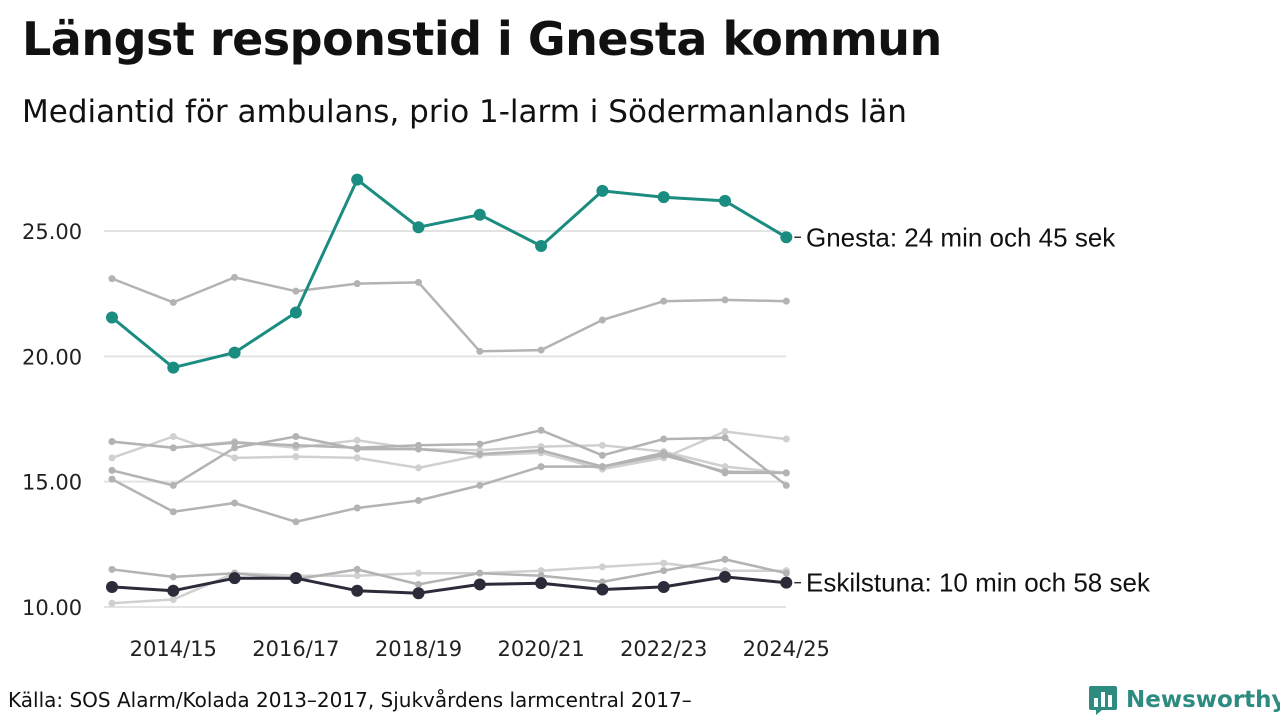 The width and height of the screenshot is (1280, 720). I want to click on x-tick-label: 2024/25, so click(786, 649).